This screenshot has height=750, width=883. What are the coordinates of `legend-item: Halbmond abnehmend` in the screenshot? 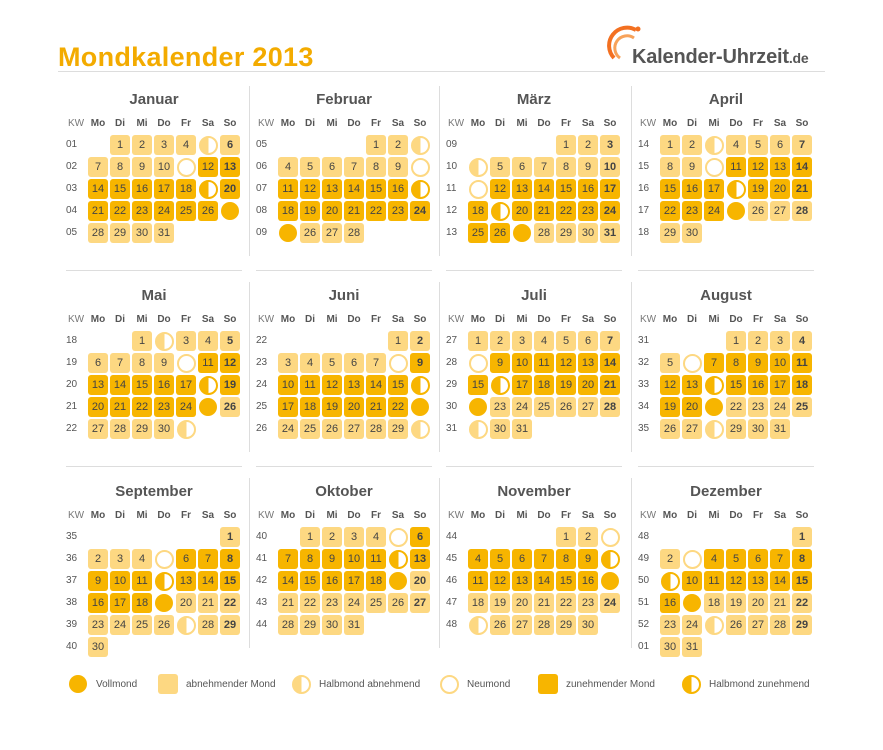 It's located at (355, 684).